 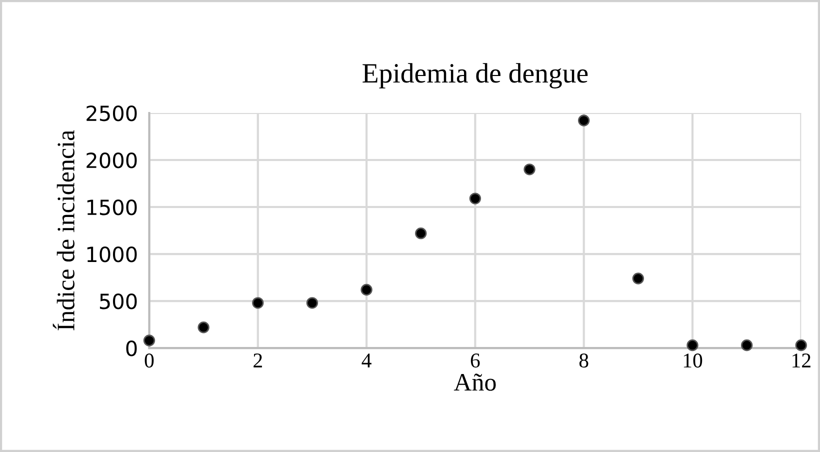 What do you see at coordinates (475, 382) in the screenshot?
I see `x-axis-title: Año` at bounding box center [475, 382].